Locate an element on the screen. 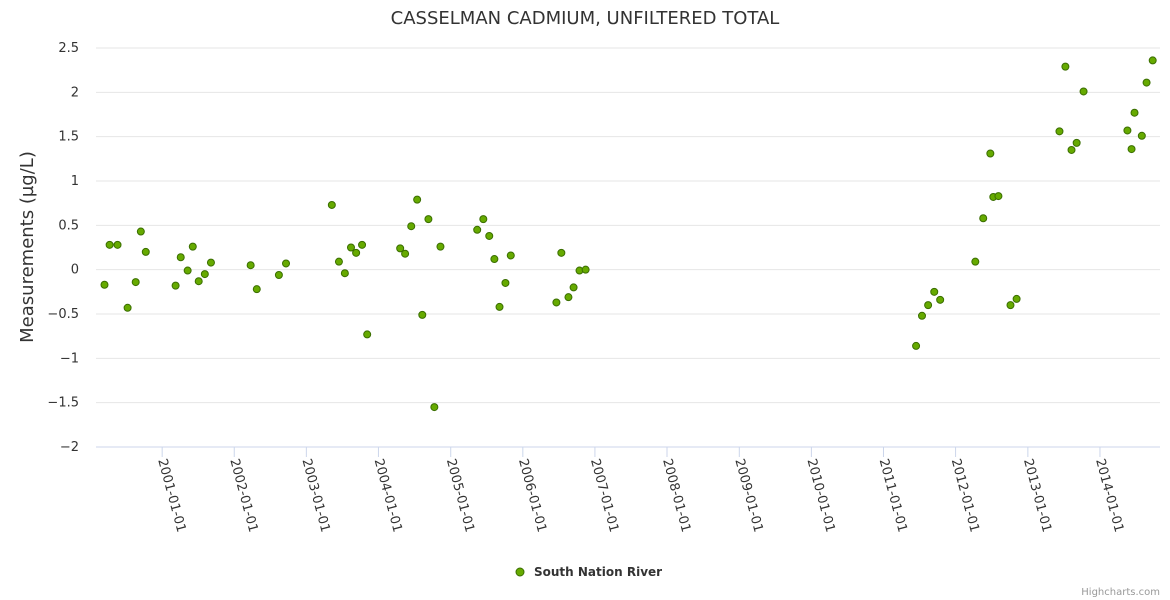 This screenshot has height=600, width=1170. y-tick-label: 2.5 is located at coordinates (68, 48).